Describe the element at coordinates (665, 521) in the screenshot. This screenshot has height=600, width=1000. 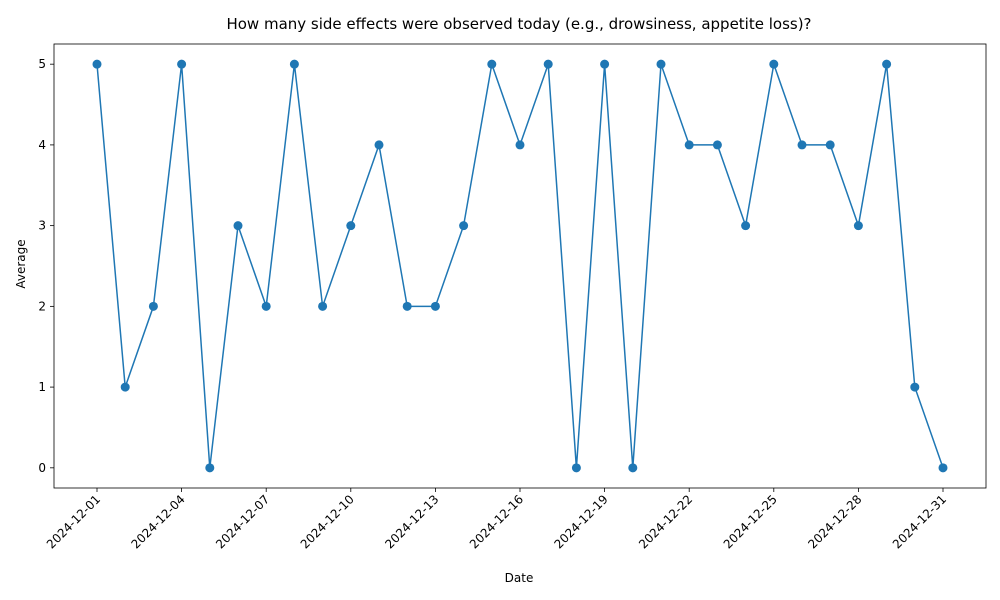
I see `x-tick-label: 2024-12-22` at that location.